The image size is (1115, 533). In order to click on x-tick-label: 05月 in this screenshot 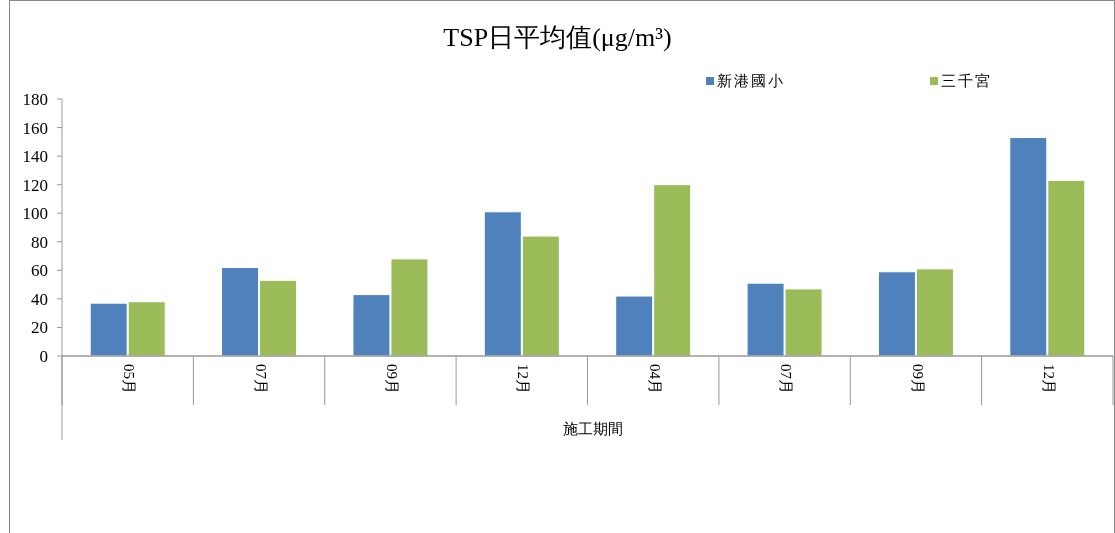, I will do `click(129, 379)`.